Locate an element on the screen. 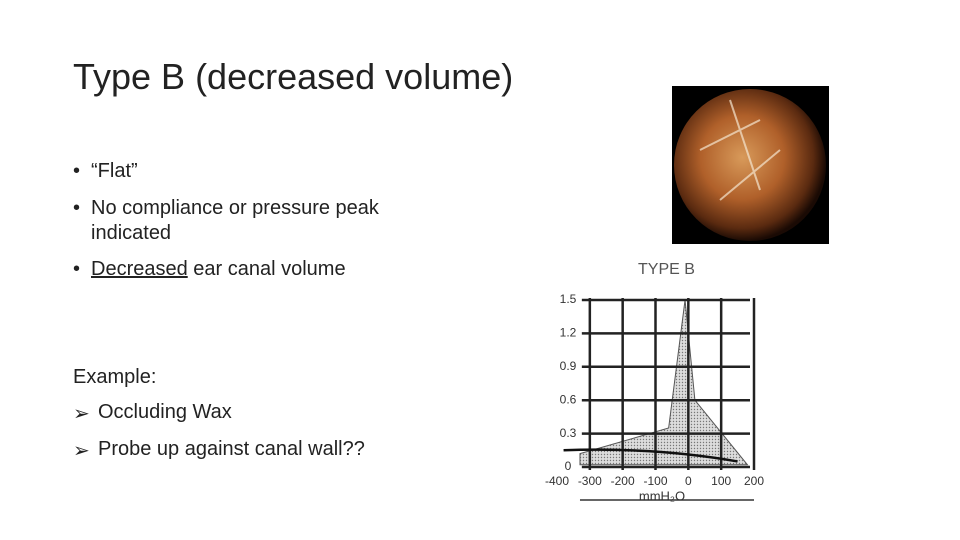 The height and width of the screenshot is (540, 960). x-tick-label: -300 is located at coordinates (590, 481).